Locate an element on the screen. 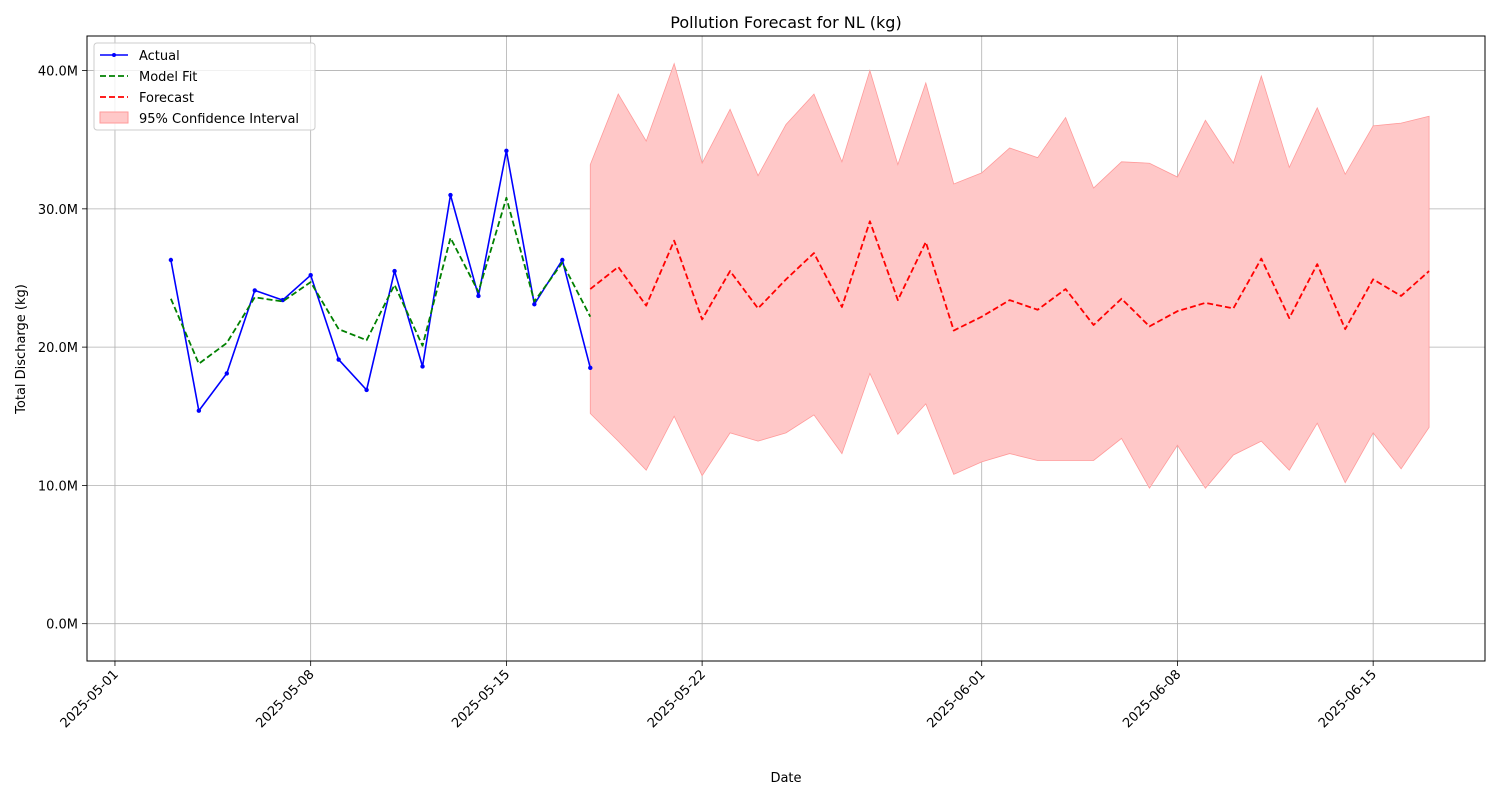 This screenshot has width=1500, height=800. legend-item-model-fit: Model Fit is located at coordinates (148, 77).